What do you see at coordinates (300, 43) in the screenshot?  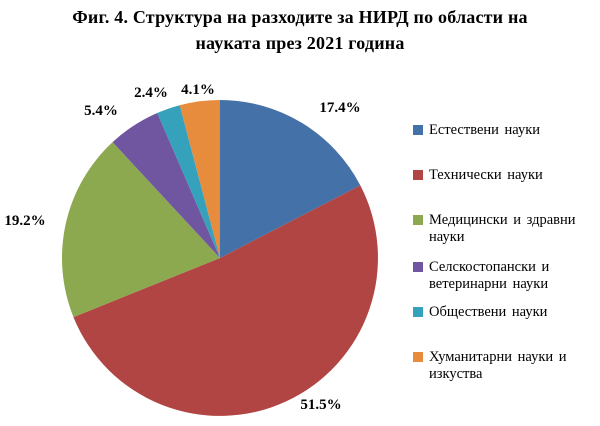 I see `chart-title-line2: науката през 2021 година` at bounding box center [300, 43].